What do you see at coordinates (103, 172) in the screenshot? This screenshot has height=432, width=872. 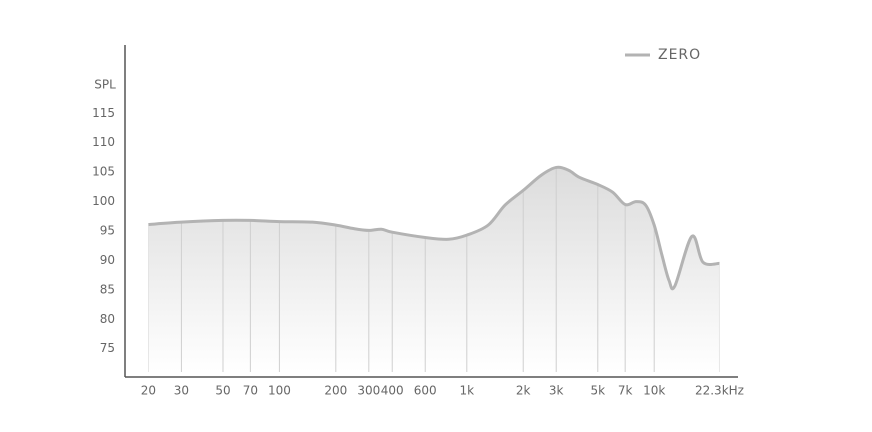 I see `y-tick-label: 105` at bounding box center [103, 172].